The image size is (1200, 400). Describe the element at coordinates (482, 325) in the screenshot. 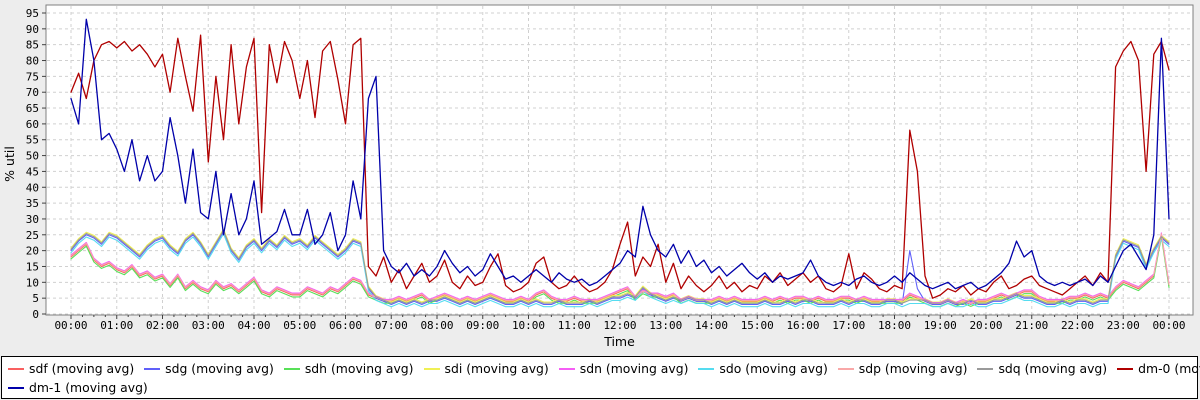

I see `x-tick-label: 09:00` at that location.